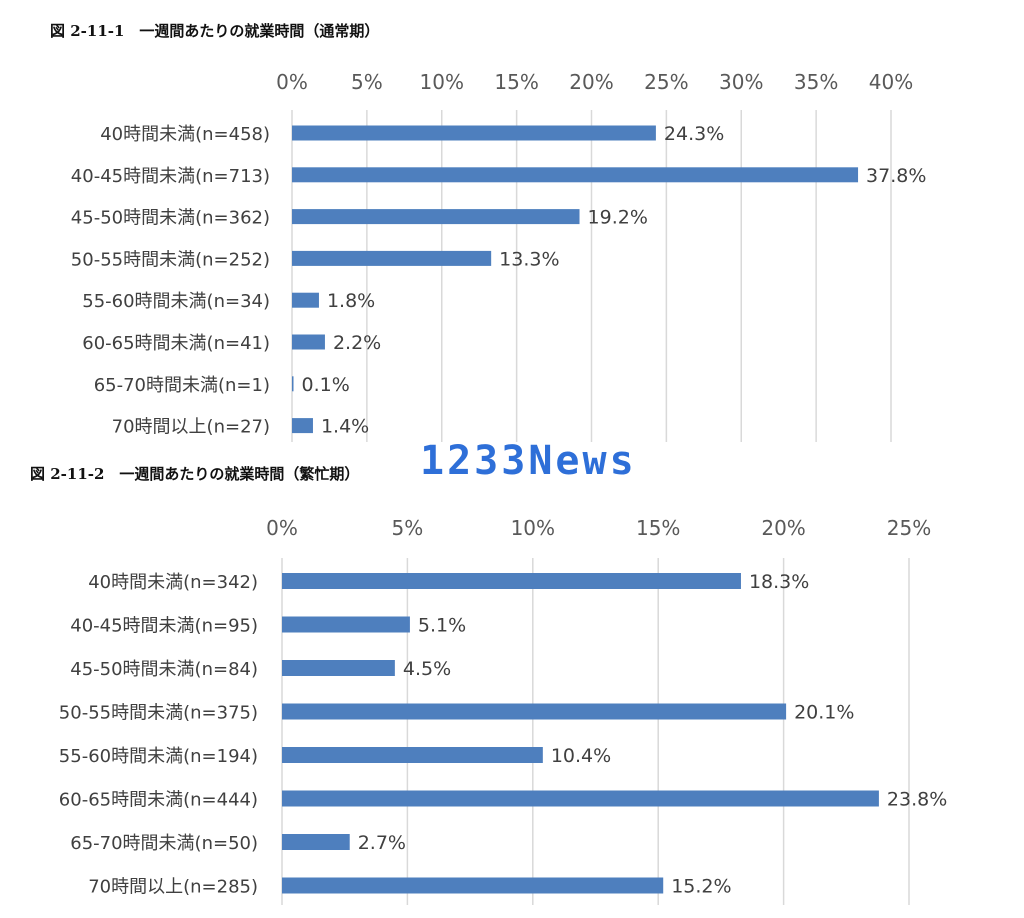  Describe the element at coordinates (694, 134) in the screenshot. I see `chart1-data-label: 24.3%` at that location.